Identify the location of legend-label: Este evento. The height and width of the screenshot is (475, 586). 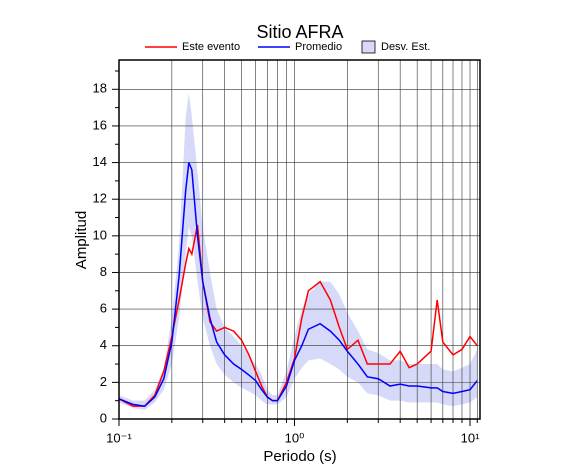
(211, 47).